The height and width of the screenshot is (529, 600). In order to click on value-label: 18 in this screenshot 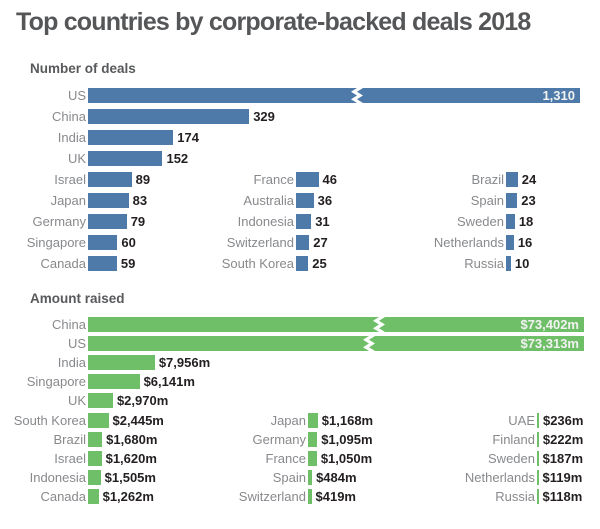, I will do `click(526, 221)`.